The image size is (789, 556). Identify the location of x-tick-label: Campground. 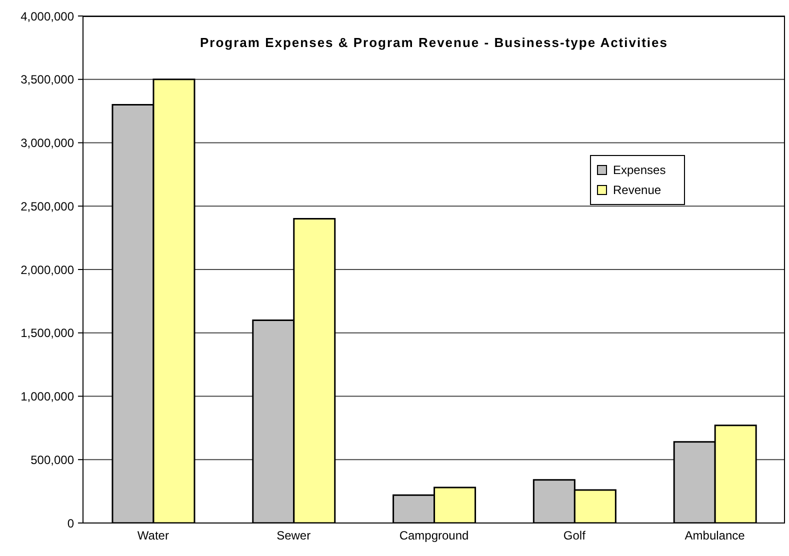
(434, 535).